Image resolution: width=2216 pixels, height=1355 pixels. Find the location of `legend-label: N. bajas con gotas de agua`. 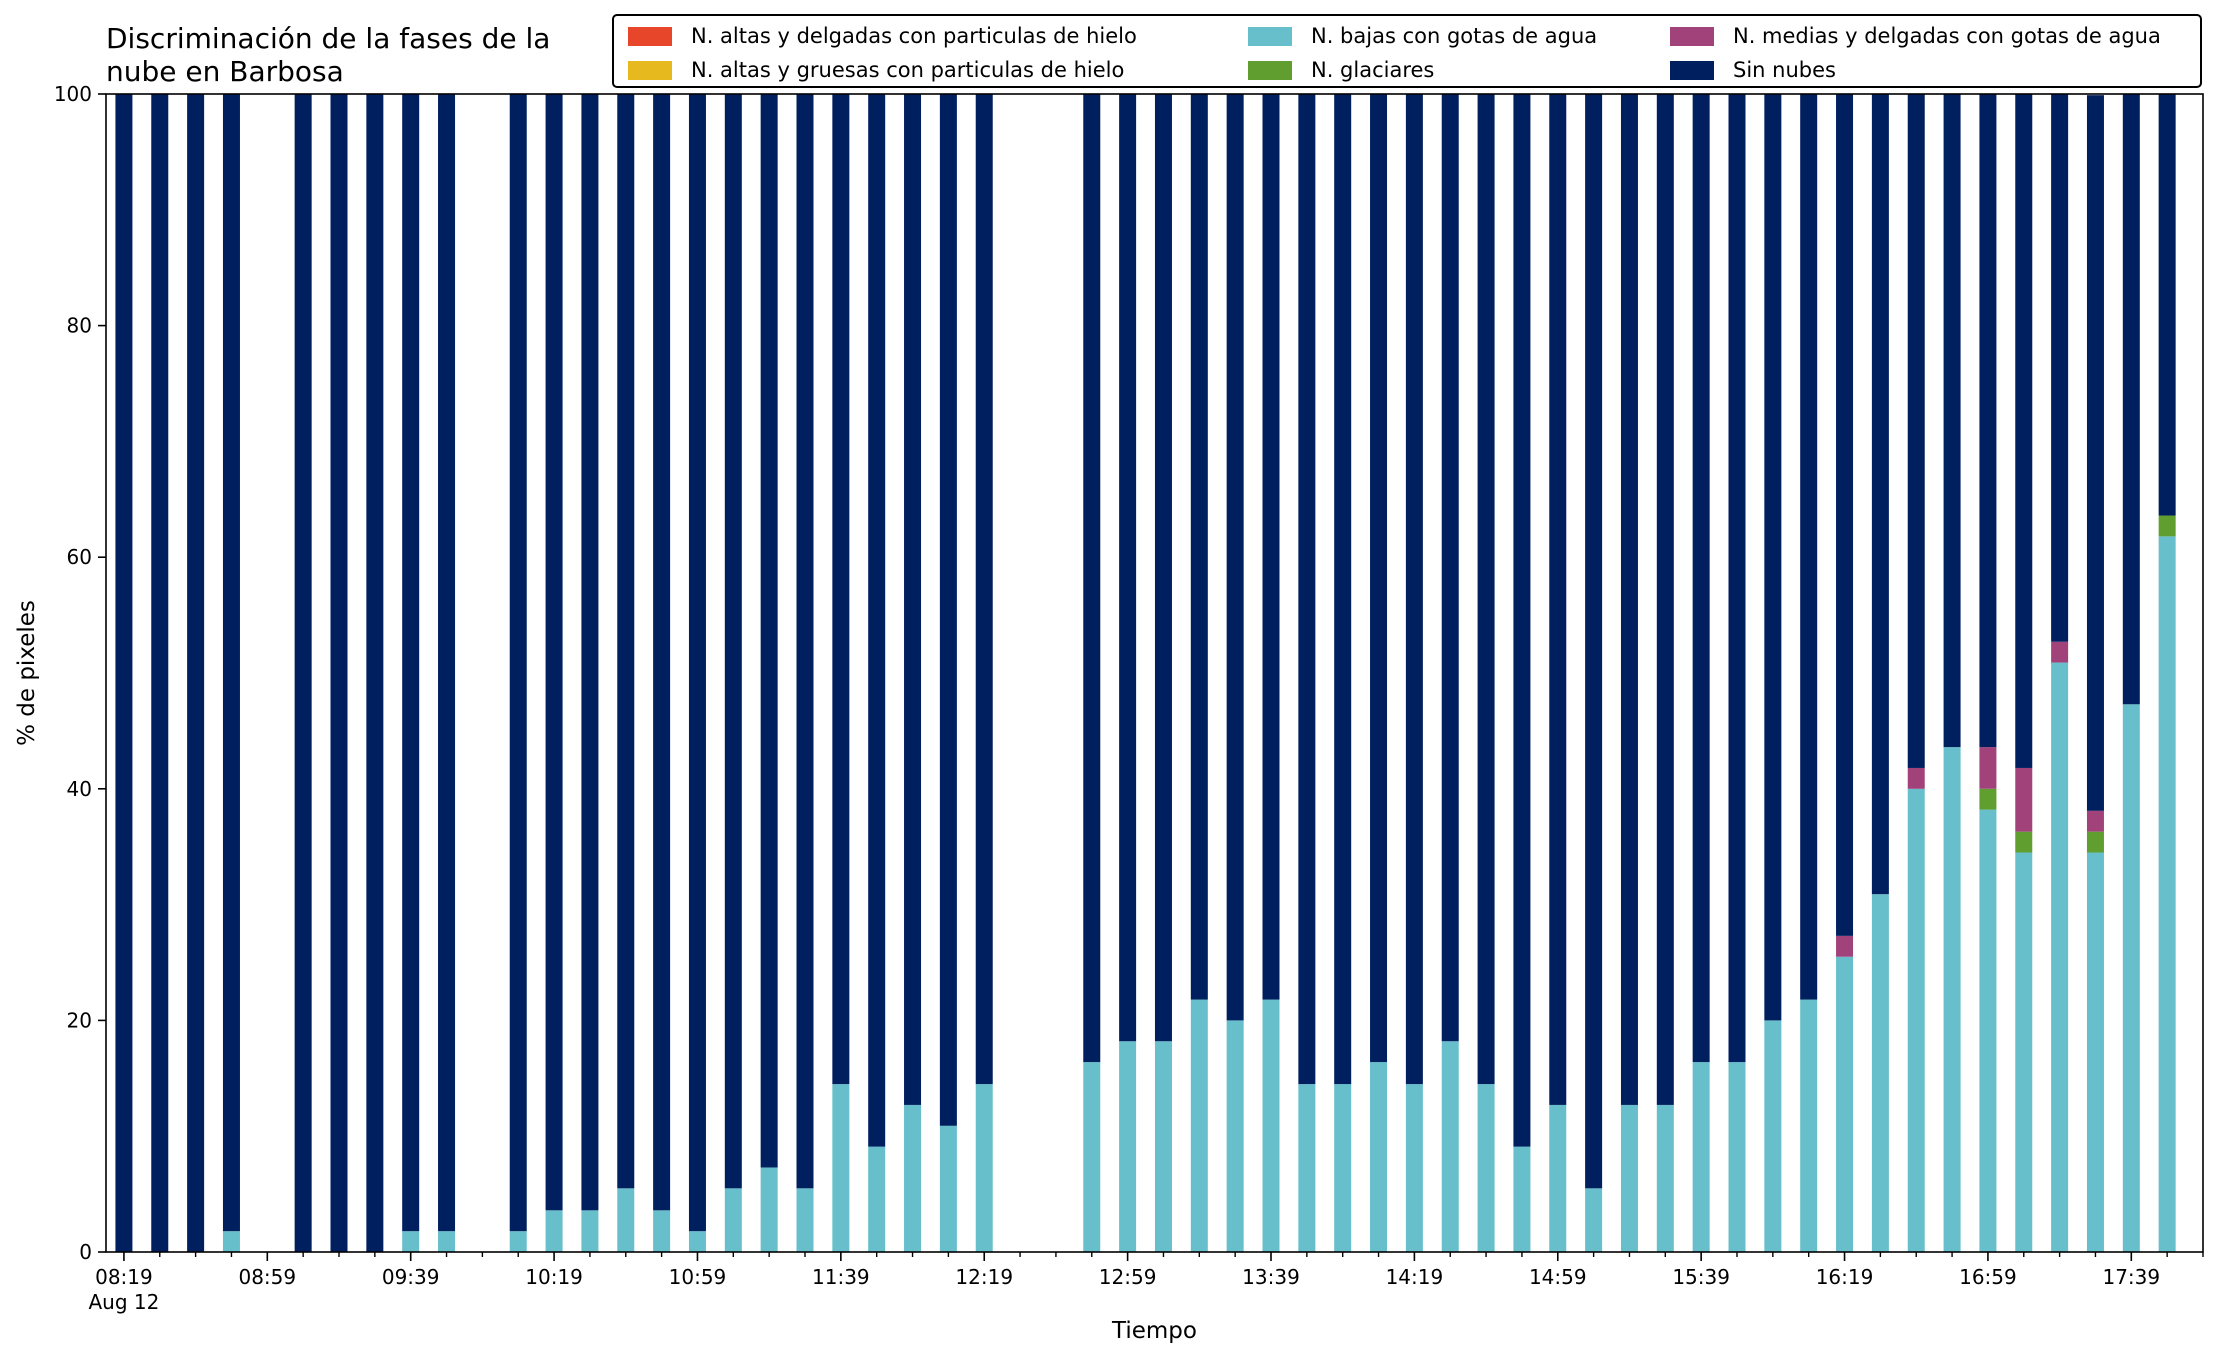

legend-label: N. bajas con gotas de agua is located at coordinates (1454, 36).